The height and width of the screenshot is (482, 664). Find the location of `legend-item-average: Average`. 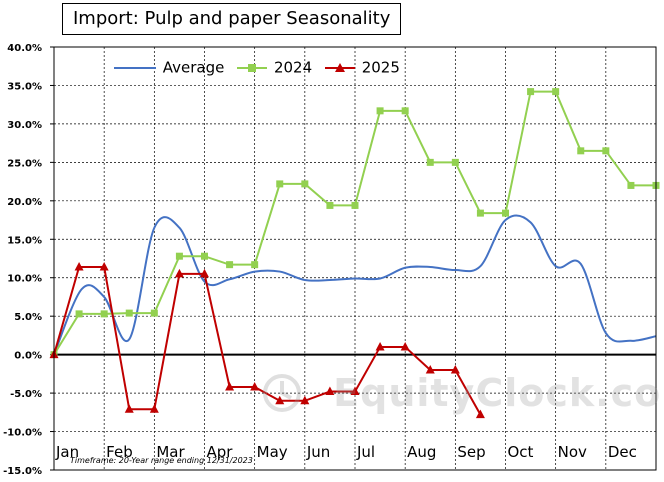

legend-item-average: Average is located at coordinates (168, 67).